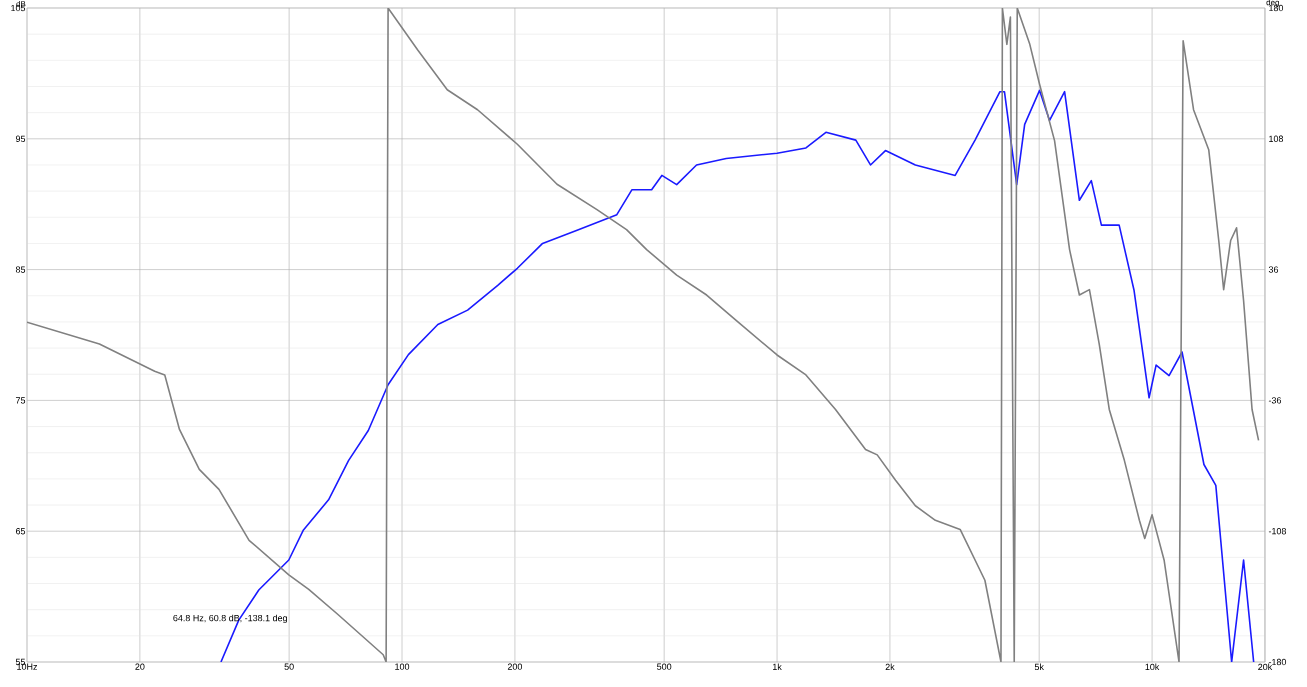  Describe the element at coordinates (1039, 667) in the screenshot. I see `x-tick-label: 5k` at that location.